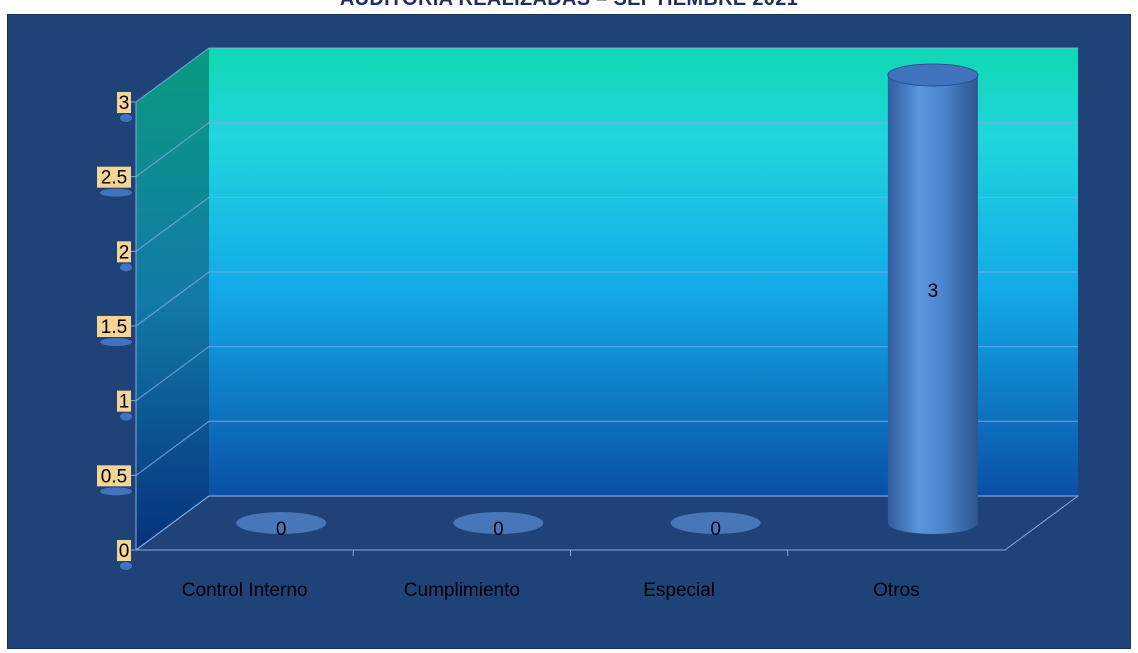 Image resolution: width=1138 pixels, height=653 pixels. I want to click on y-tick-text: 2.5, so click(114, 178).